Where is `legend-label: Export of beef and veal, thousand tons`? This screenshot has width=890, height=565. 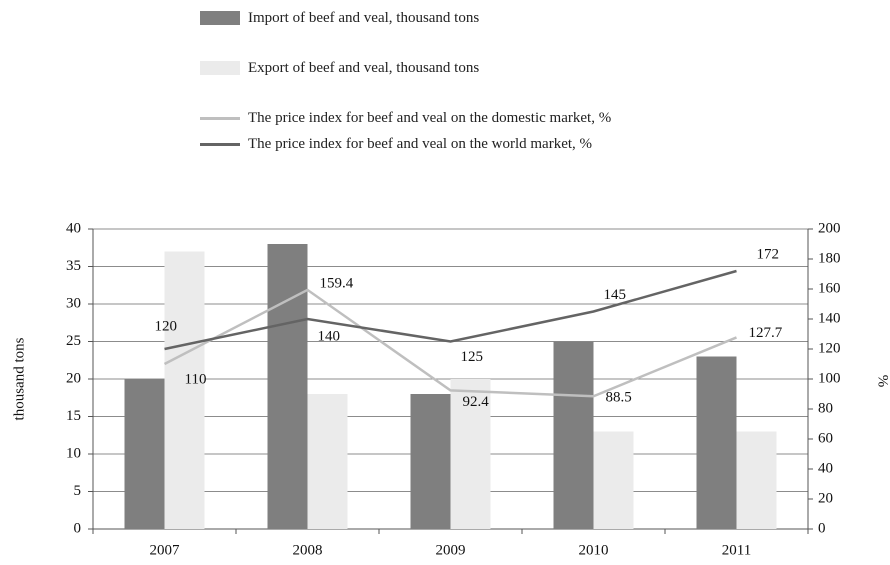 legend-label: Export of beef and veal, thousand tons is located at coordinates (364, 68).